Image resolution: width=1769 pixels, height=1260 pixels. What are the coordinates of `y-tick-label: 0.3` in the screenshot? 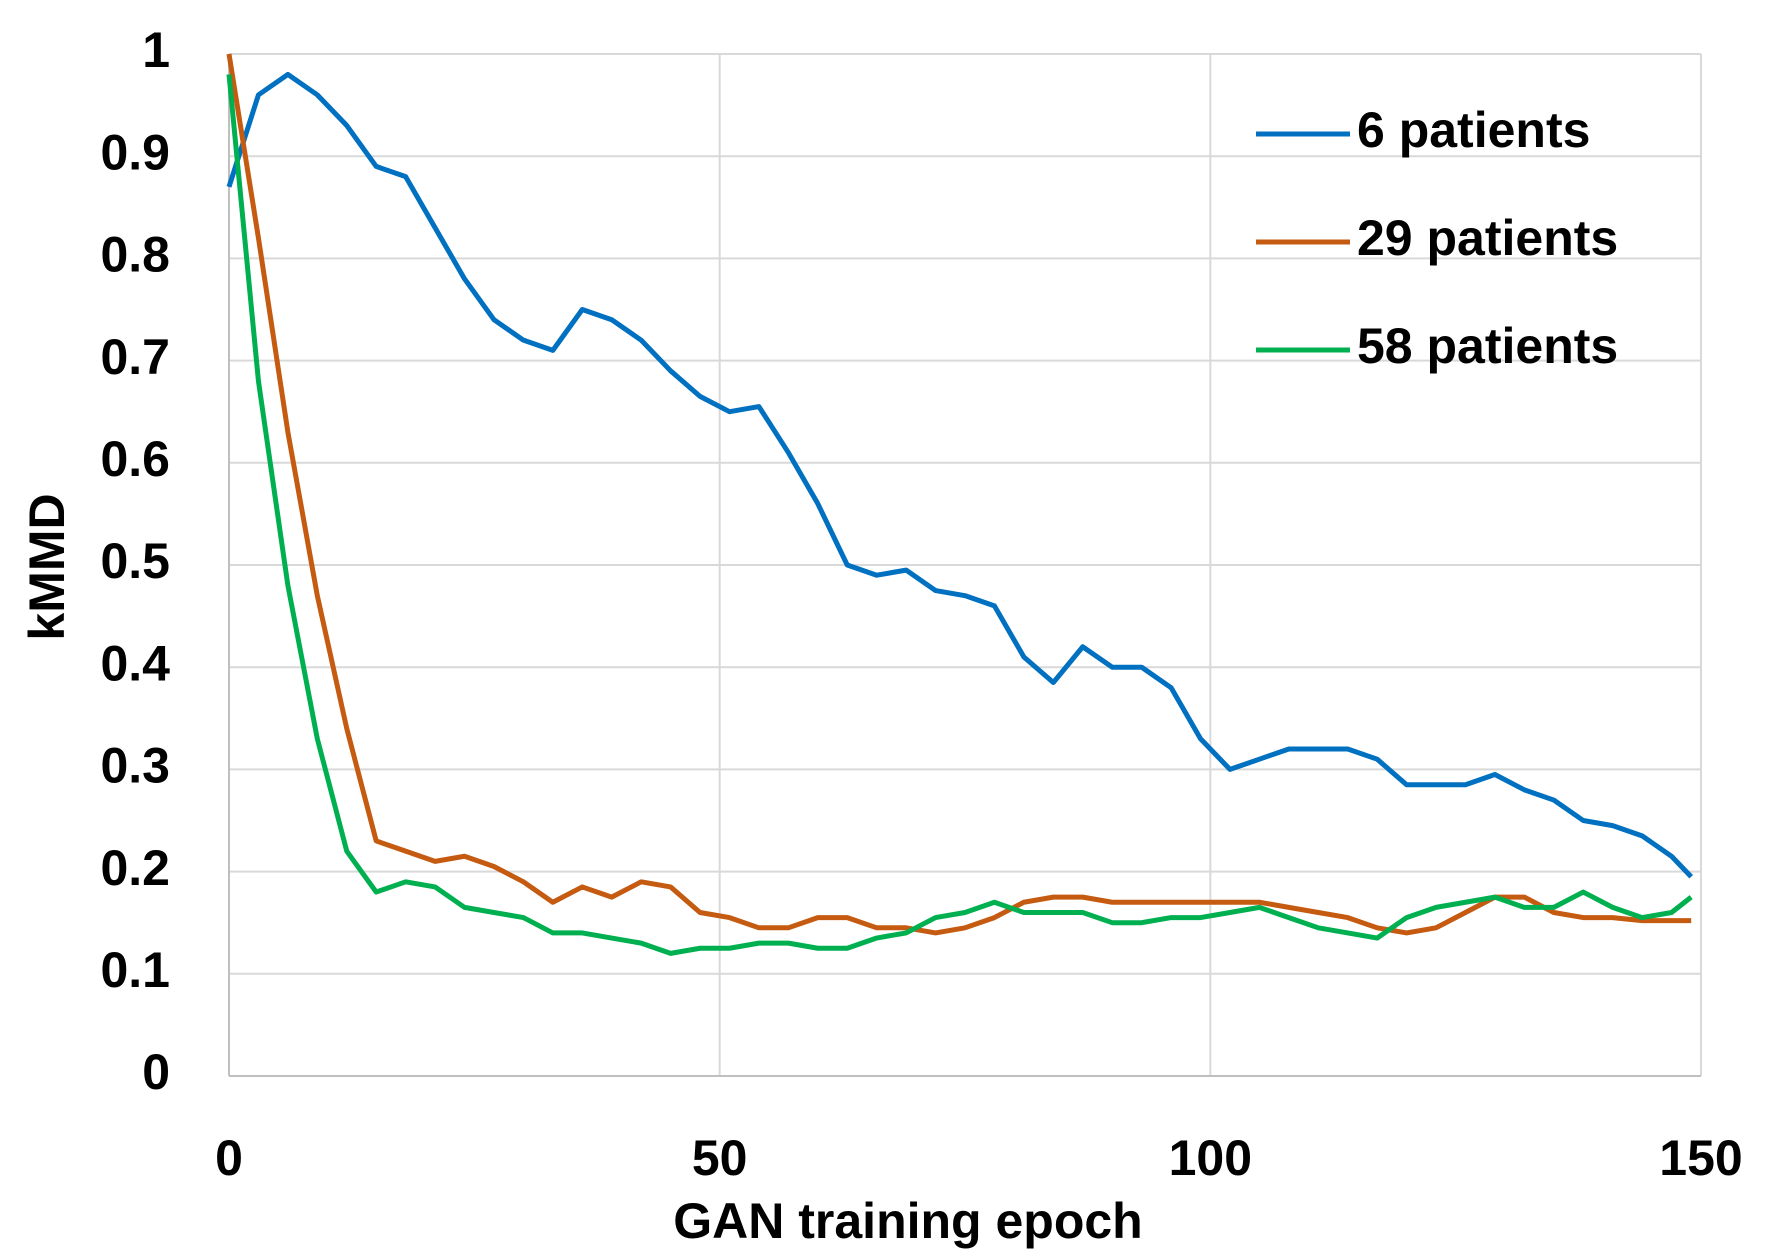 It's located at (135, 766).